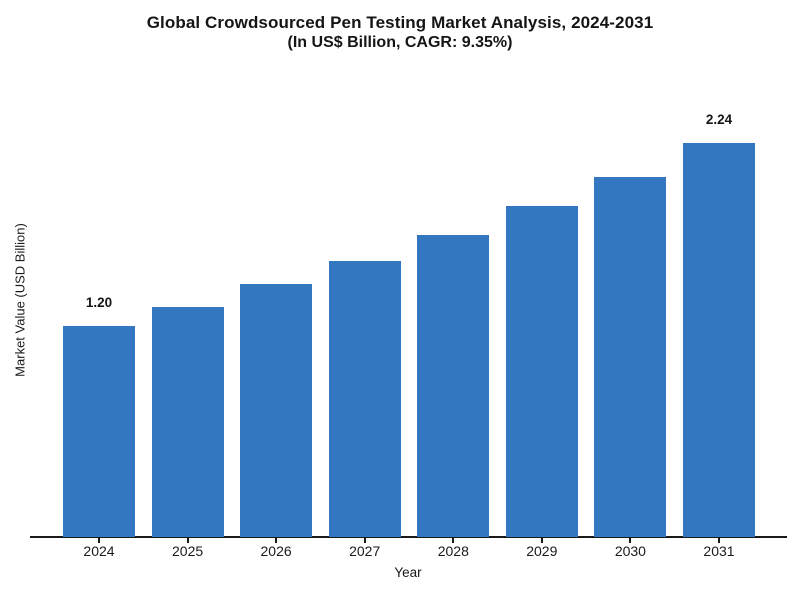 The image size is (800, 600). What do you see at coordinates (364, 399) in the screenshot?
I see `bar-2027` at bounding box center [364, 399].